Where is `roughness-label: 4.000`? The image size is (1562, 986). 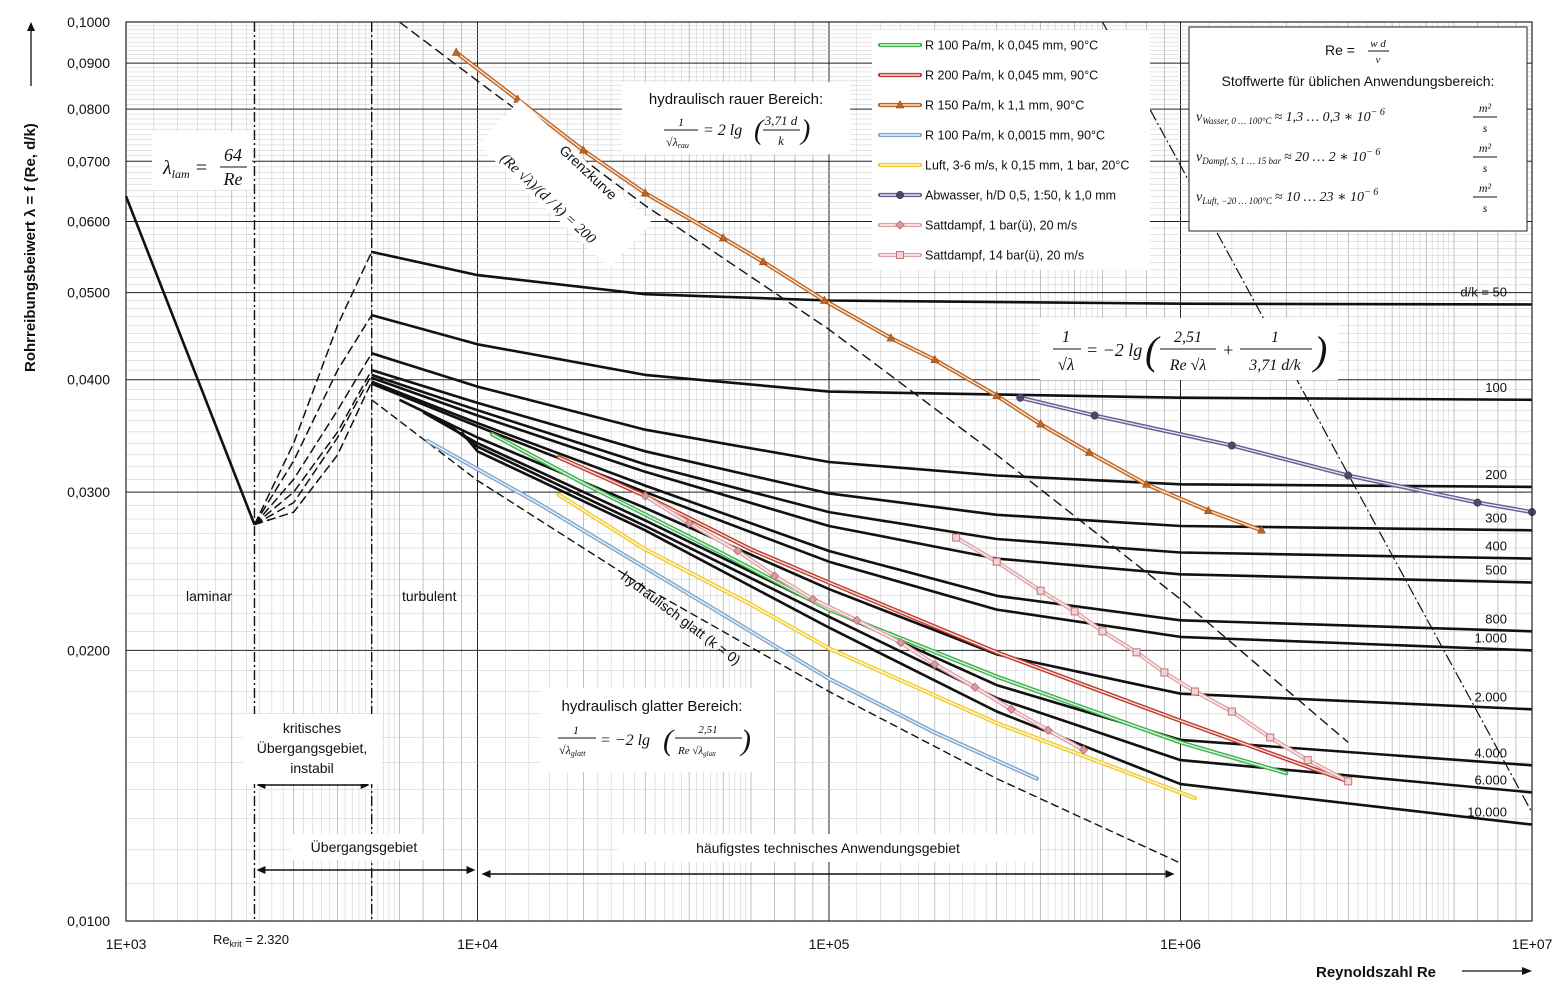 roughness-label: 4.000 is located at coordinates (1490, 752).